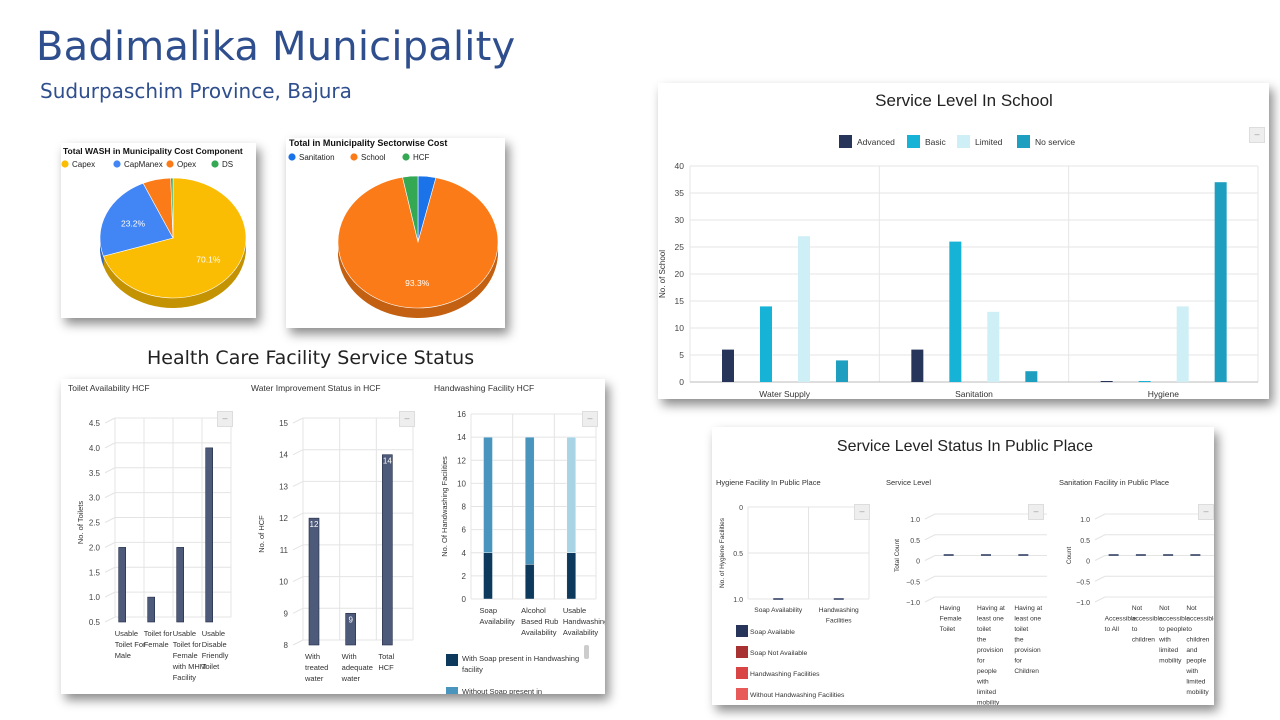  I want to click on y-tick-label: 1.5, so click(95, 572).